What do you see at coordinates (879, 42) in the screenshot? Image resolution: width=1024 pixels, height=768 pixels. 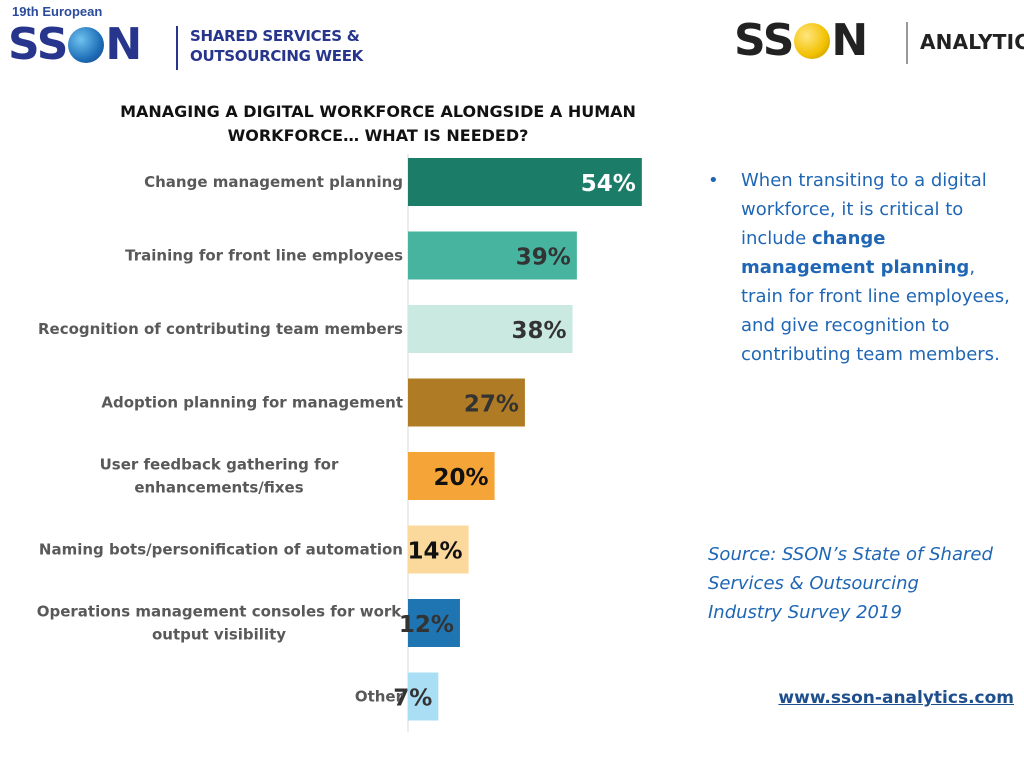 I see `analytics-logo: SSN ANALYTICS` at bounding box center [879, 42].